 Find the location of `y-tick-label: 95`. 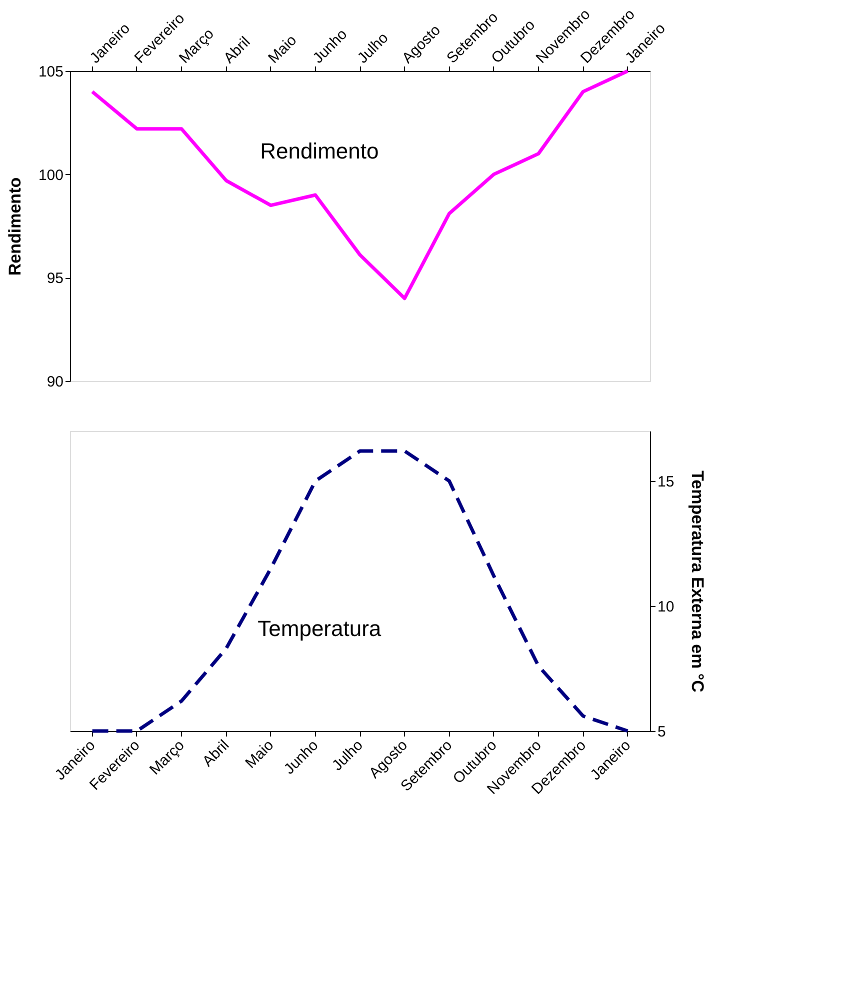

y-tick-label: 95 is located at coordinates (55, 279).